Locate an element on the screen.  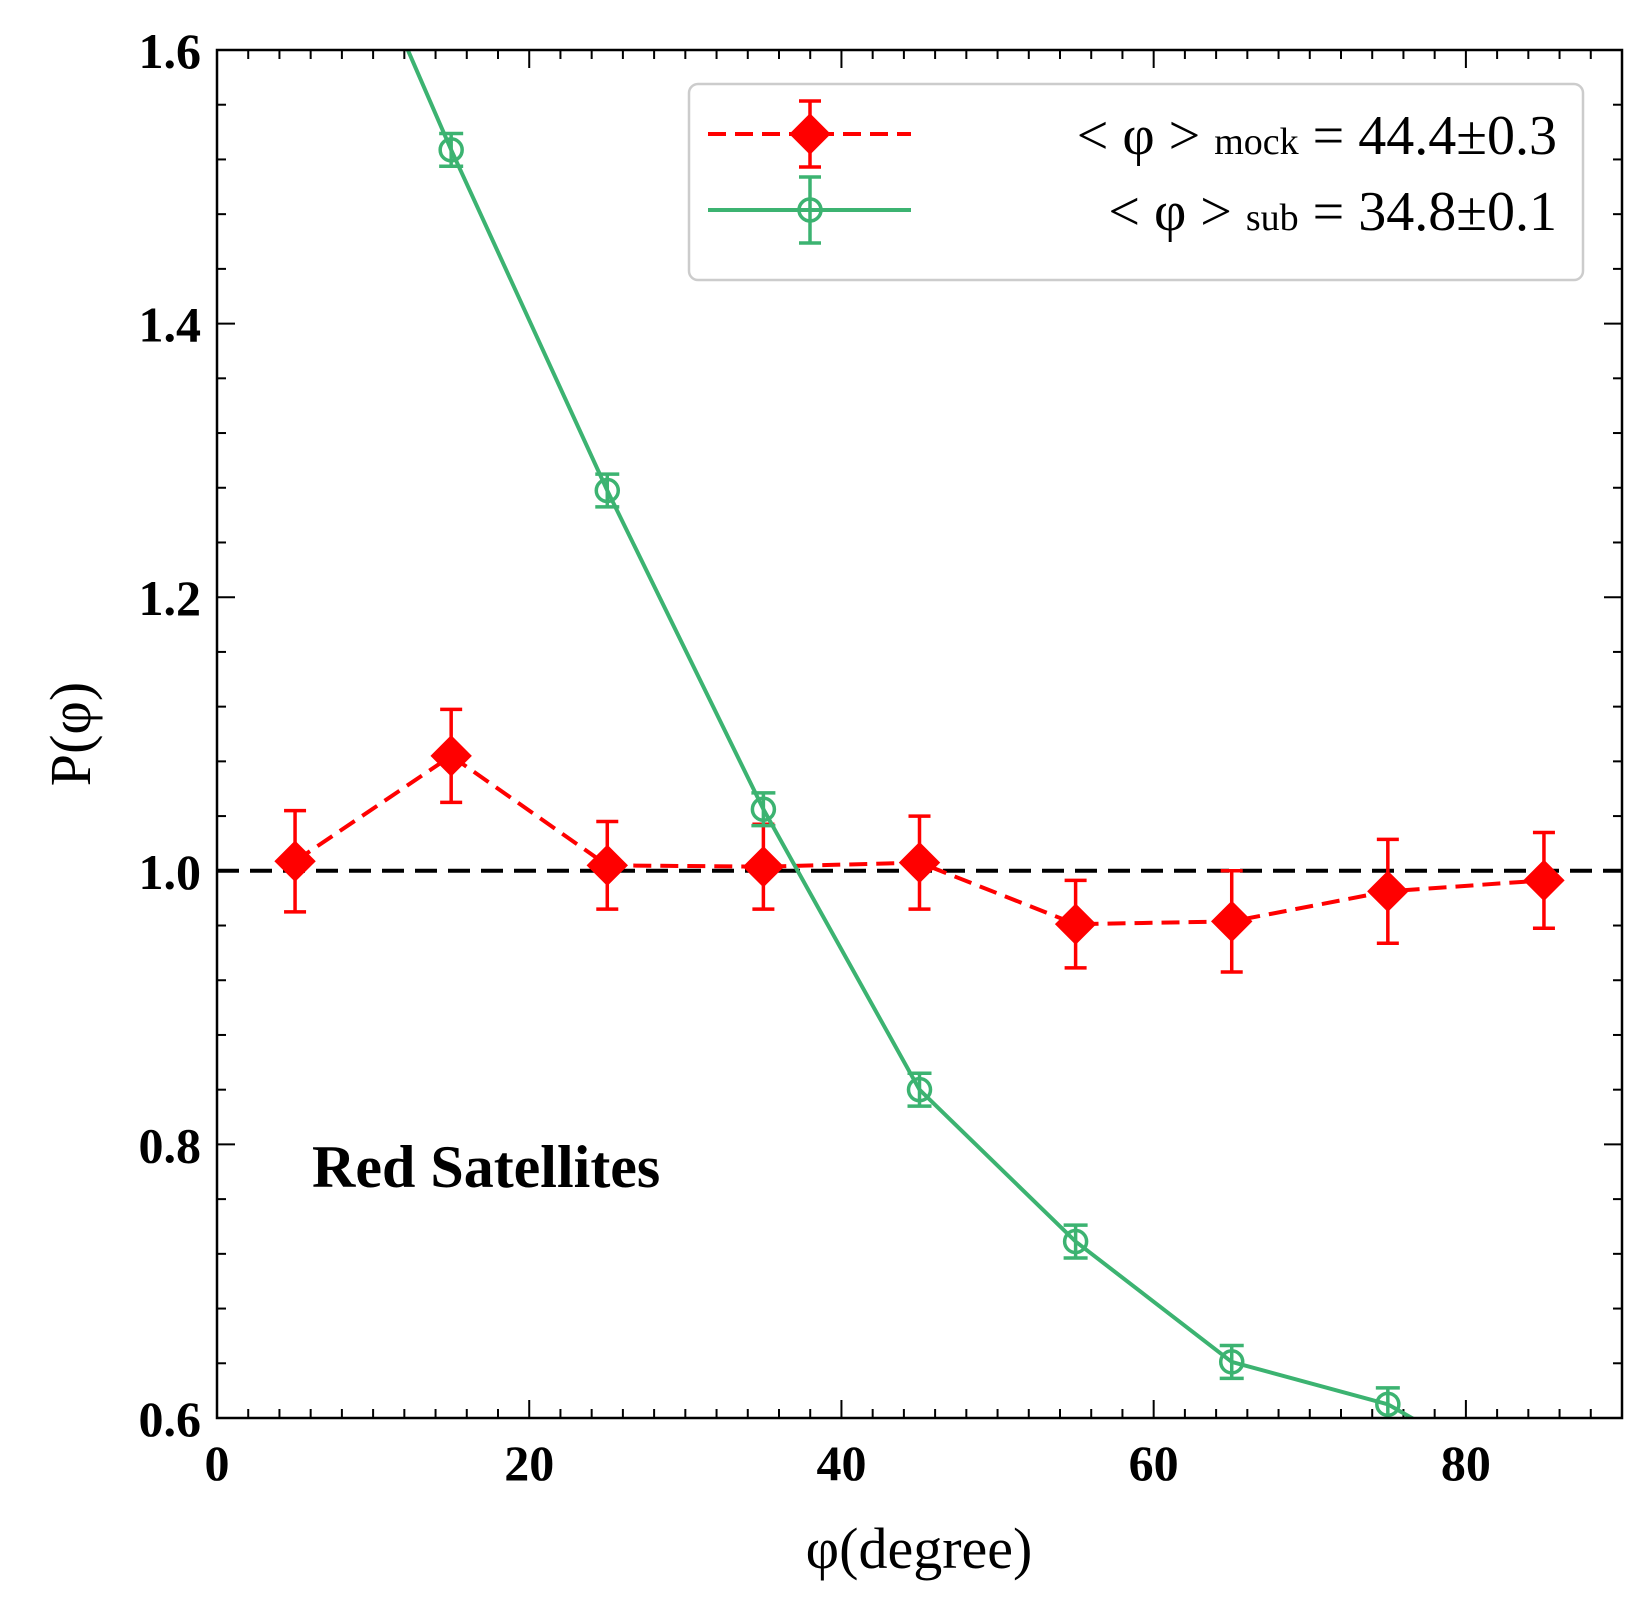
x-axis-title: φ(degree) is located at coordinates (919, 1548).